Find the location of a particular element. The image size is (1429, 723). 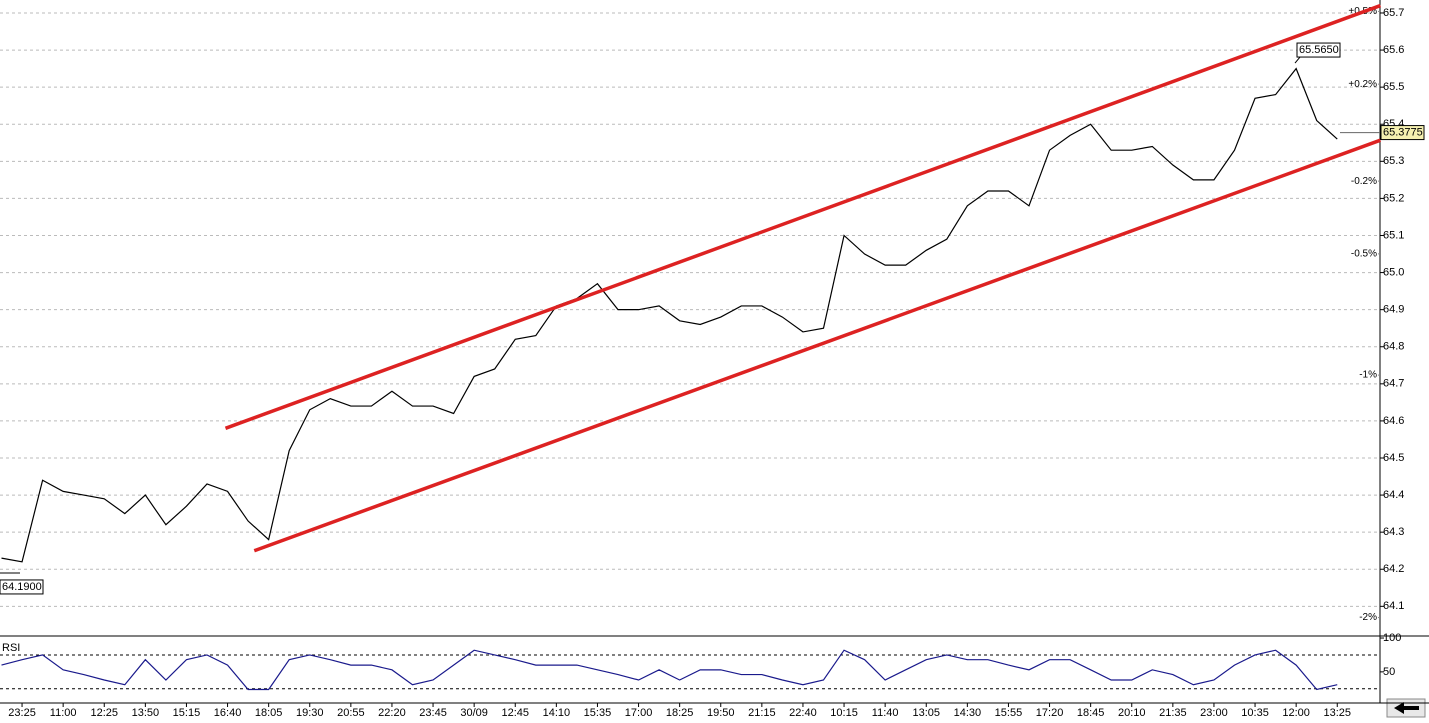

x-tick-label: 19:50 is located at coordinates (721, 713).